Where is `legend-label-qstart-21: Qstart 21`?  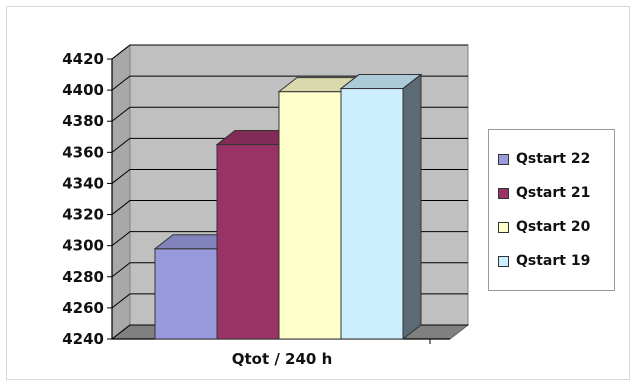
legend-label-qstart-21: Qstart 21 is located at coordinates (553, 193).